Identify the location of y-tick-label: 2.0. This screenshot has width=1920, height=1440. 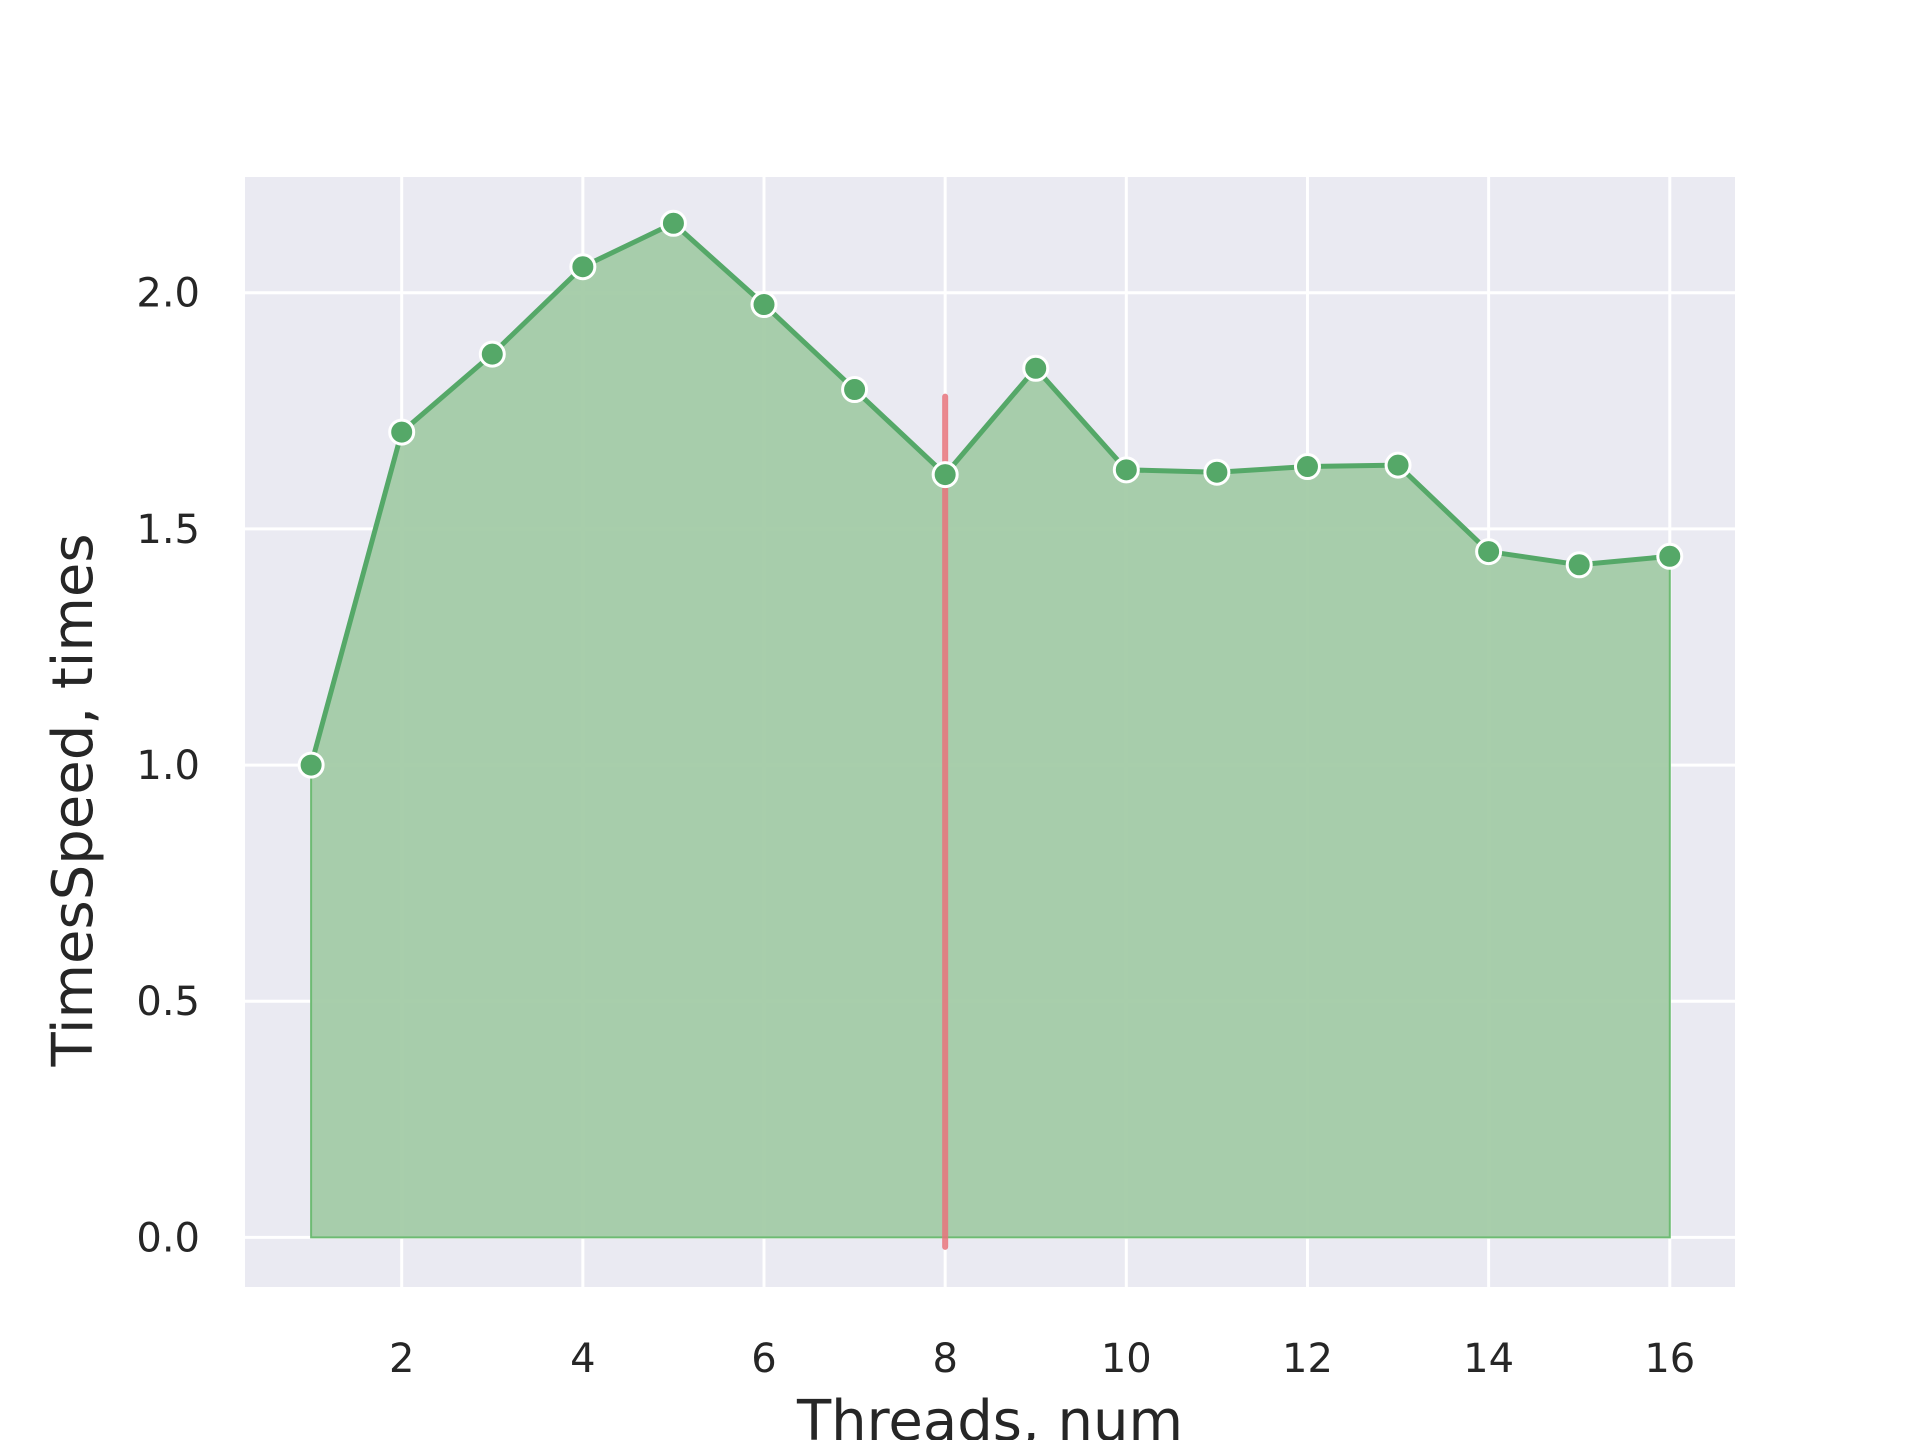
(168, 294).